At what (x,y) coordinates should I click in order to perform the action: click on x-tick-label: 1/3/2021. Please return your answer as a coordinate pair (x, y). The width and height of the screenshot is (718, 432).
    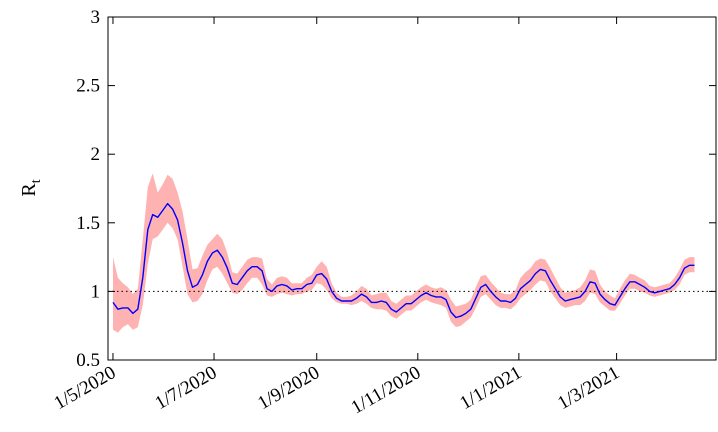
    Looking at the image, I should click on (588, 388).